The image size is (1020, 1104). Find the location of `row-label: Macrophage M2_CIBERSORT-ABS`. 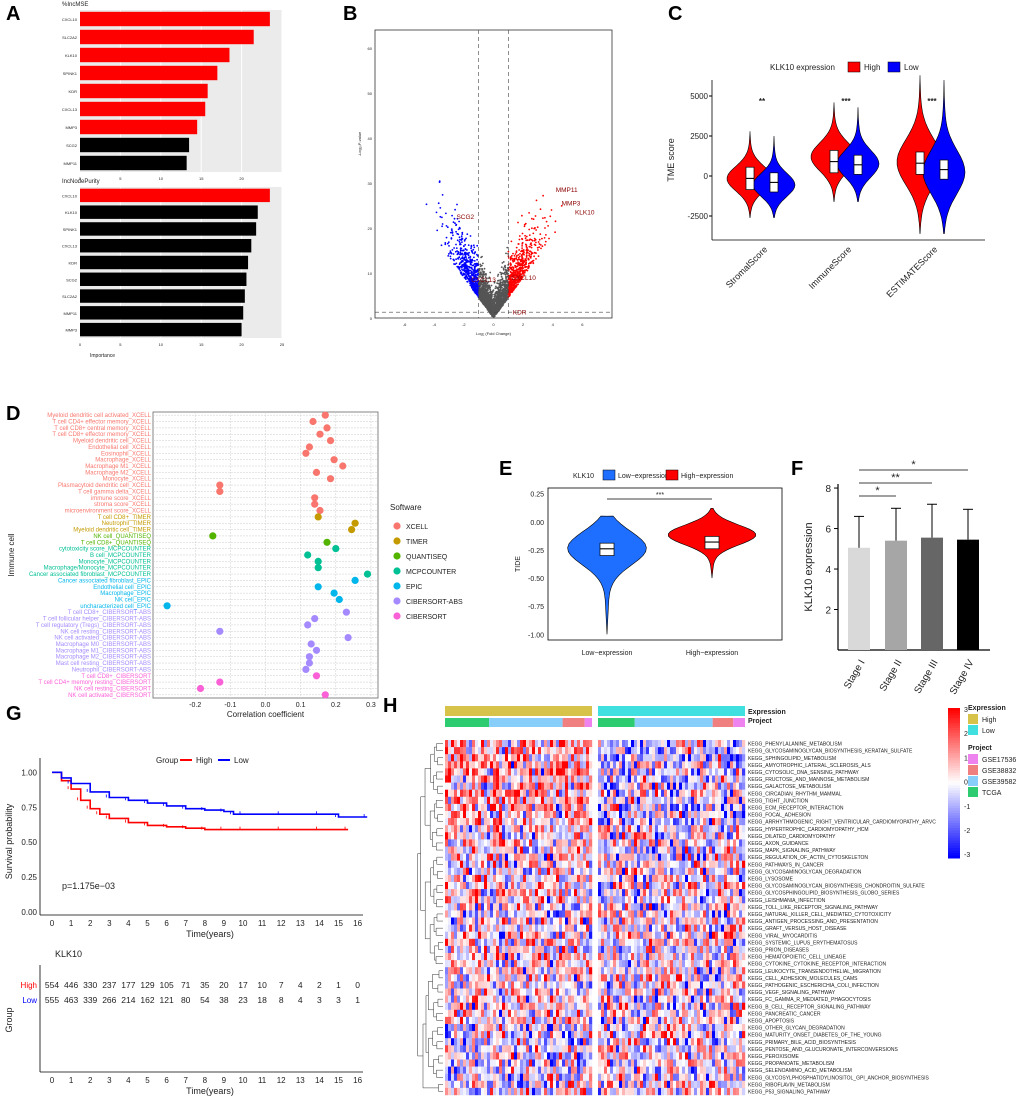

row-label: Macrophage M2_CIBERSORT-ABS is located at coordinates (103, 658).